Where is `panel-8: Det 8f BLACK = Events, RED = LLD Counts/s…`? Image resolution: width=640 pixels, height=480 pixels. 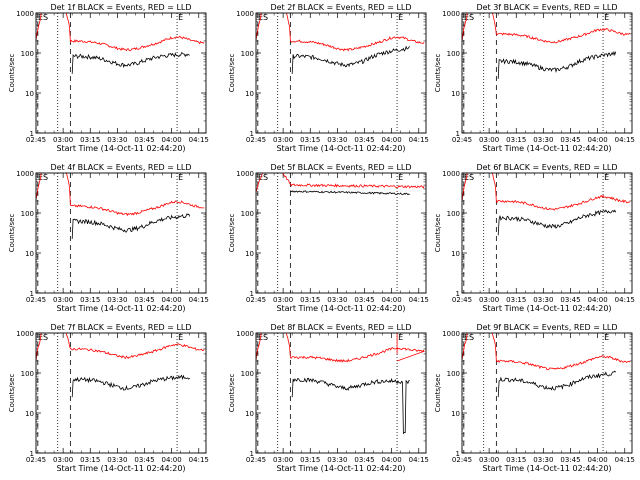 panel-8: Det 8f BLACK = Events, RED = LLD Counts/s… is located at coordinates (328, 398).